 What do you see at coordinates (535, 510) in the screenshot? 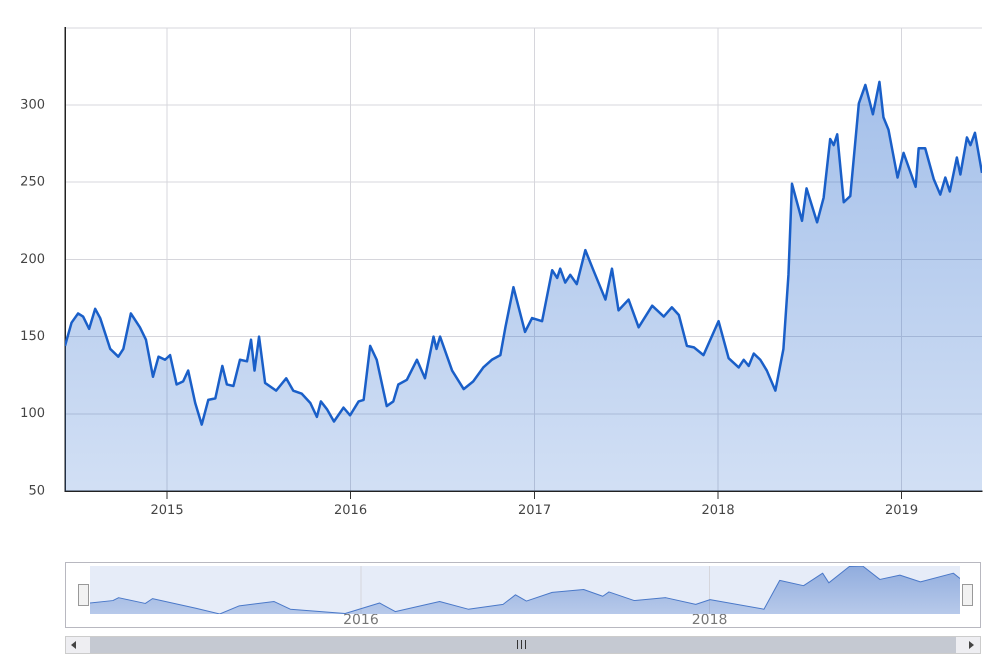
I see `x-tick-label: 2017` at bounding box center [535, 510].